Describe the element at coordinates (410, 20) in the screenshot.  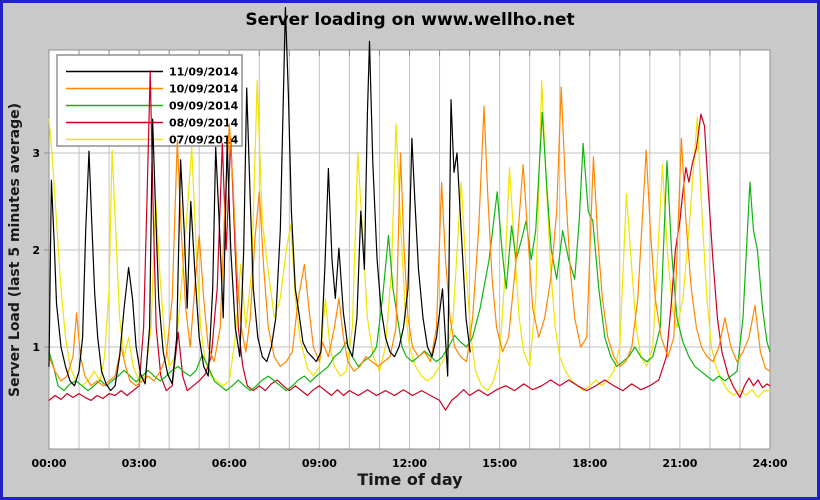
I see `chart-title: Server loading on www.wellho.net` at that location.